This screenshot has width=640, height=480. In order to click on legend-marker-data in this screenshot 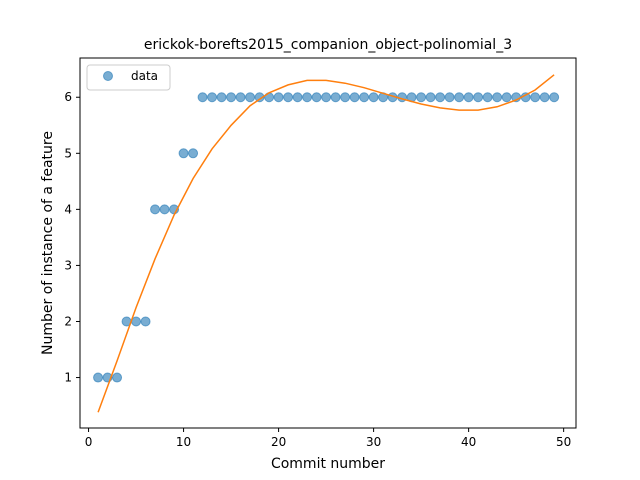, I will do `click(108, 76)`.